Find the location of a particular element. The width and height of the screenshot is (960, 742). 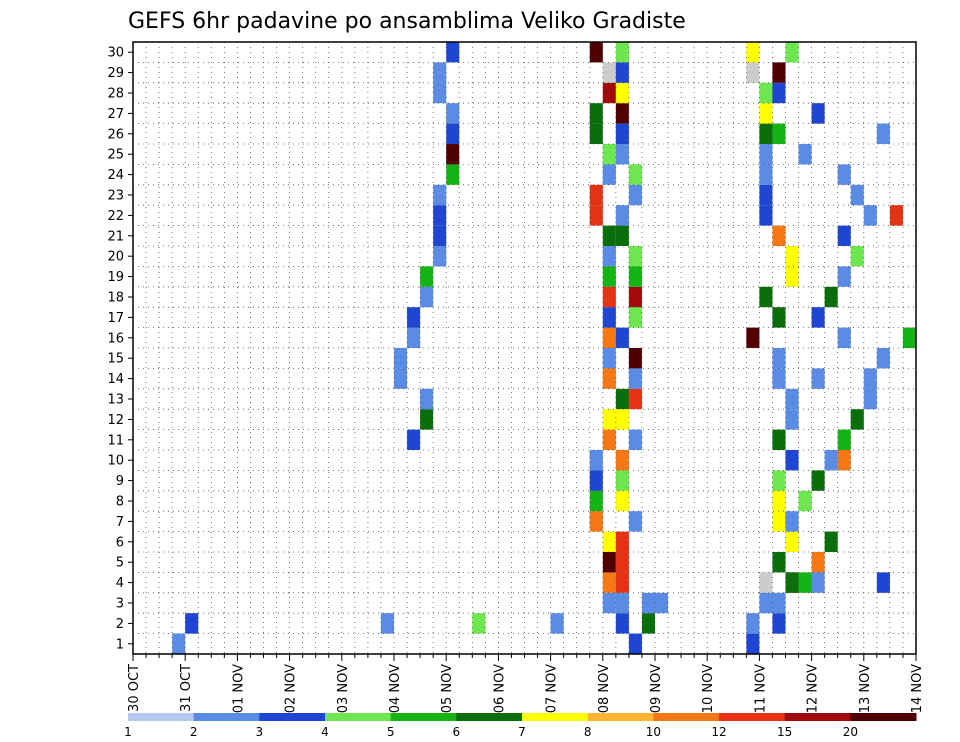

y-tick-label: 23 is located at coordinates (115, 196).